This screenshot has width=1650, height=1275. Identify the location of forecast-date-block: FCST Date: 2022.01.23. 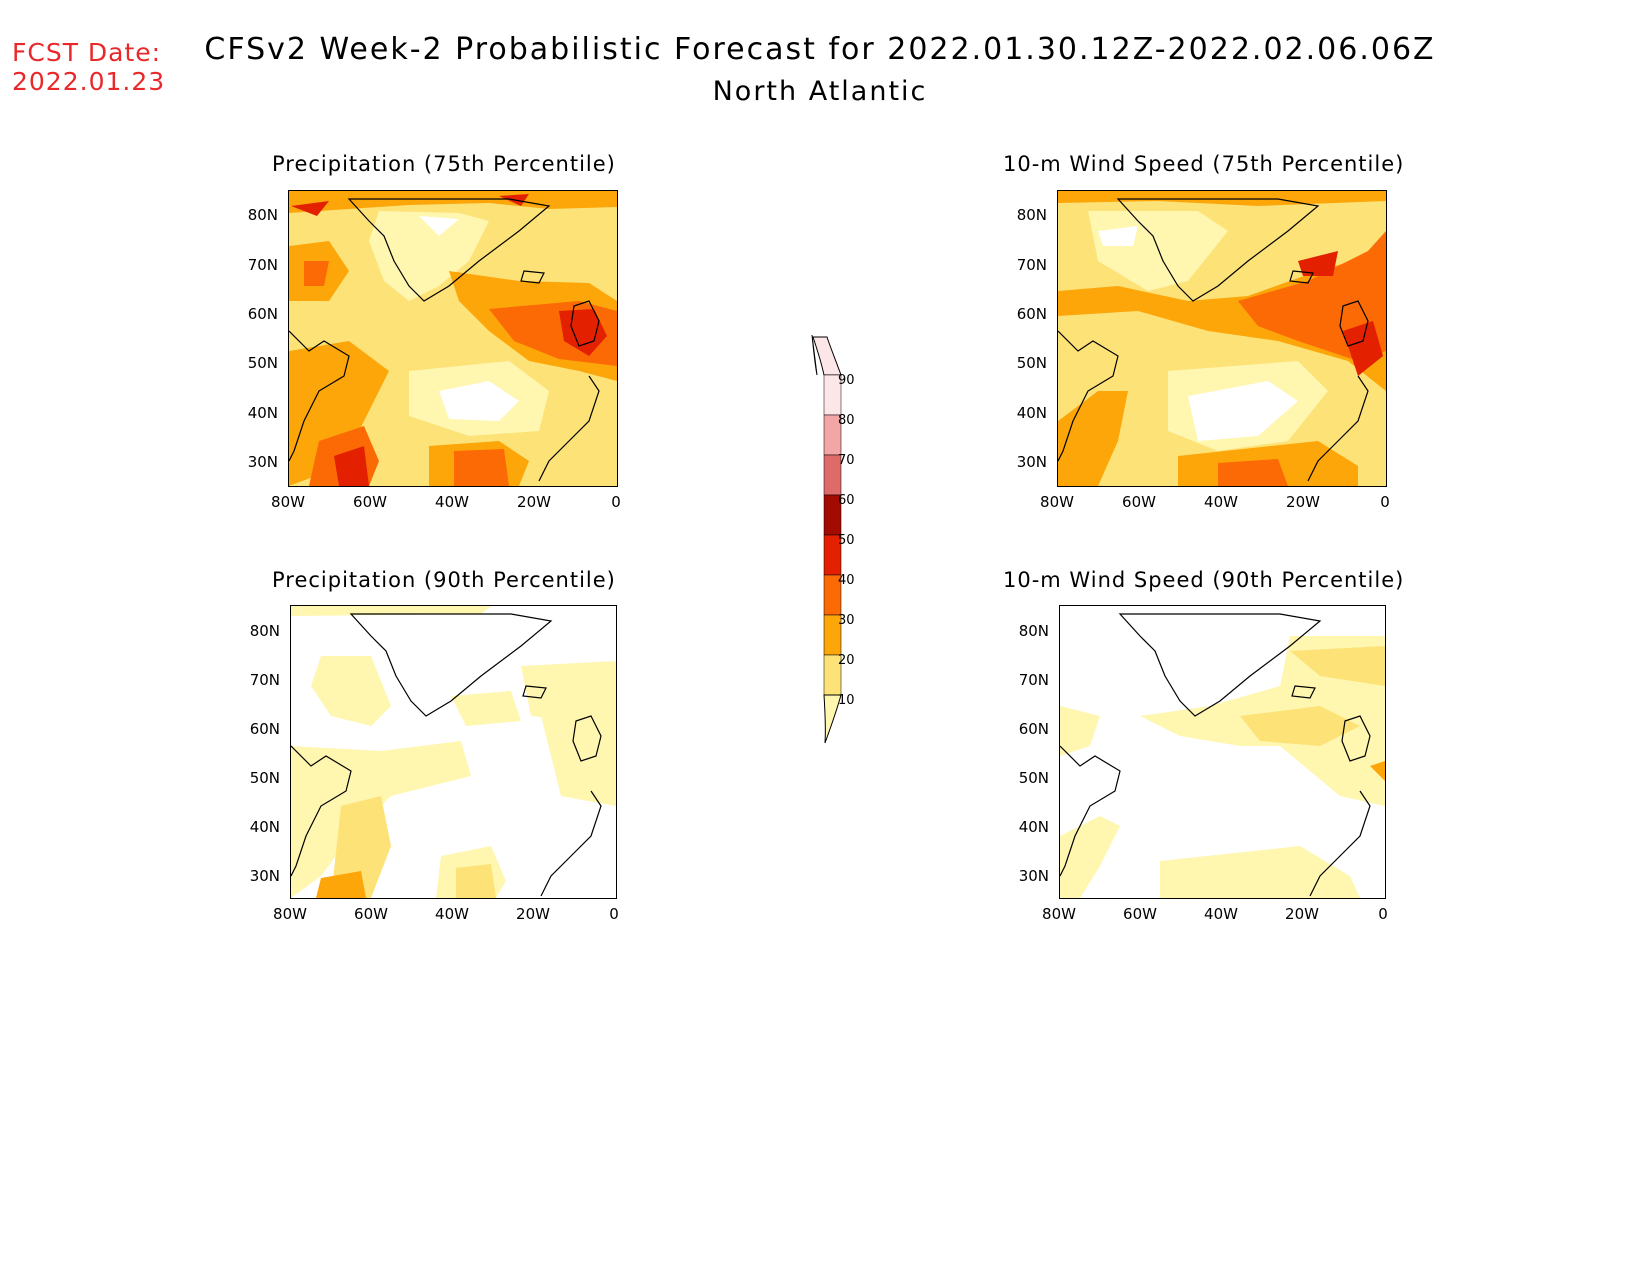
(88, 67).